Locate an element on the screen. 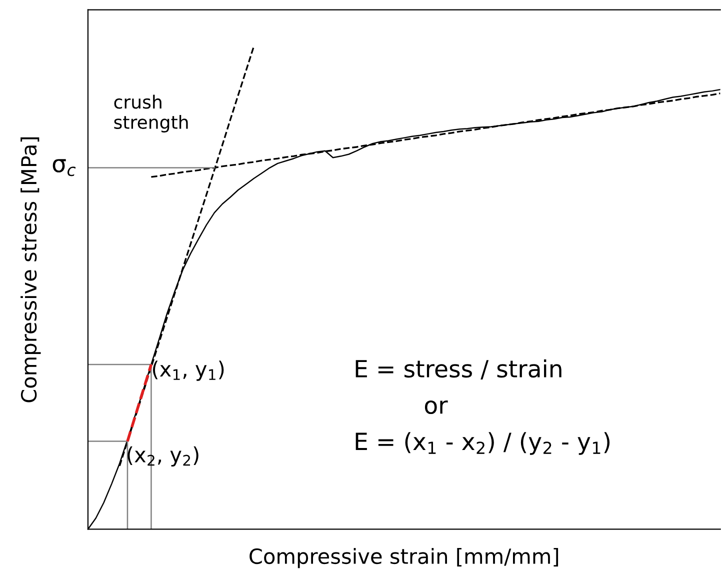 This screenshot has width=721, height=574. y-axis-title: Compressive stress [MPa] is located at coordinates (30, 269).